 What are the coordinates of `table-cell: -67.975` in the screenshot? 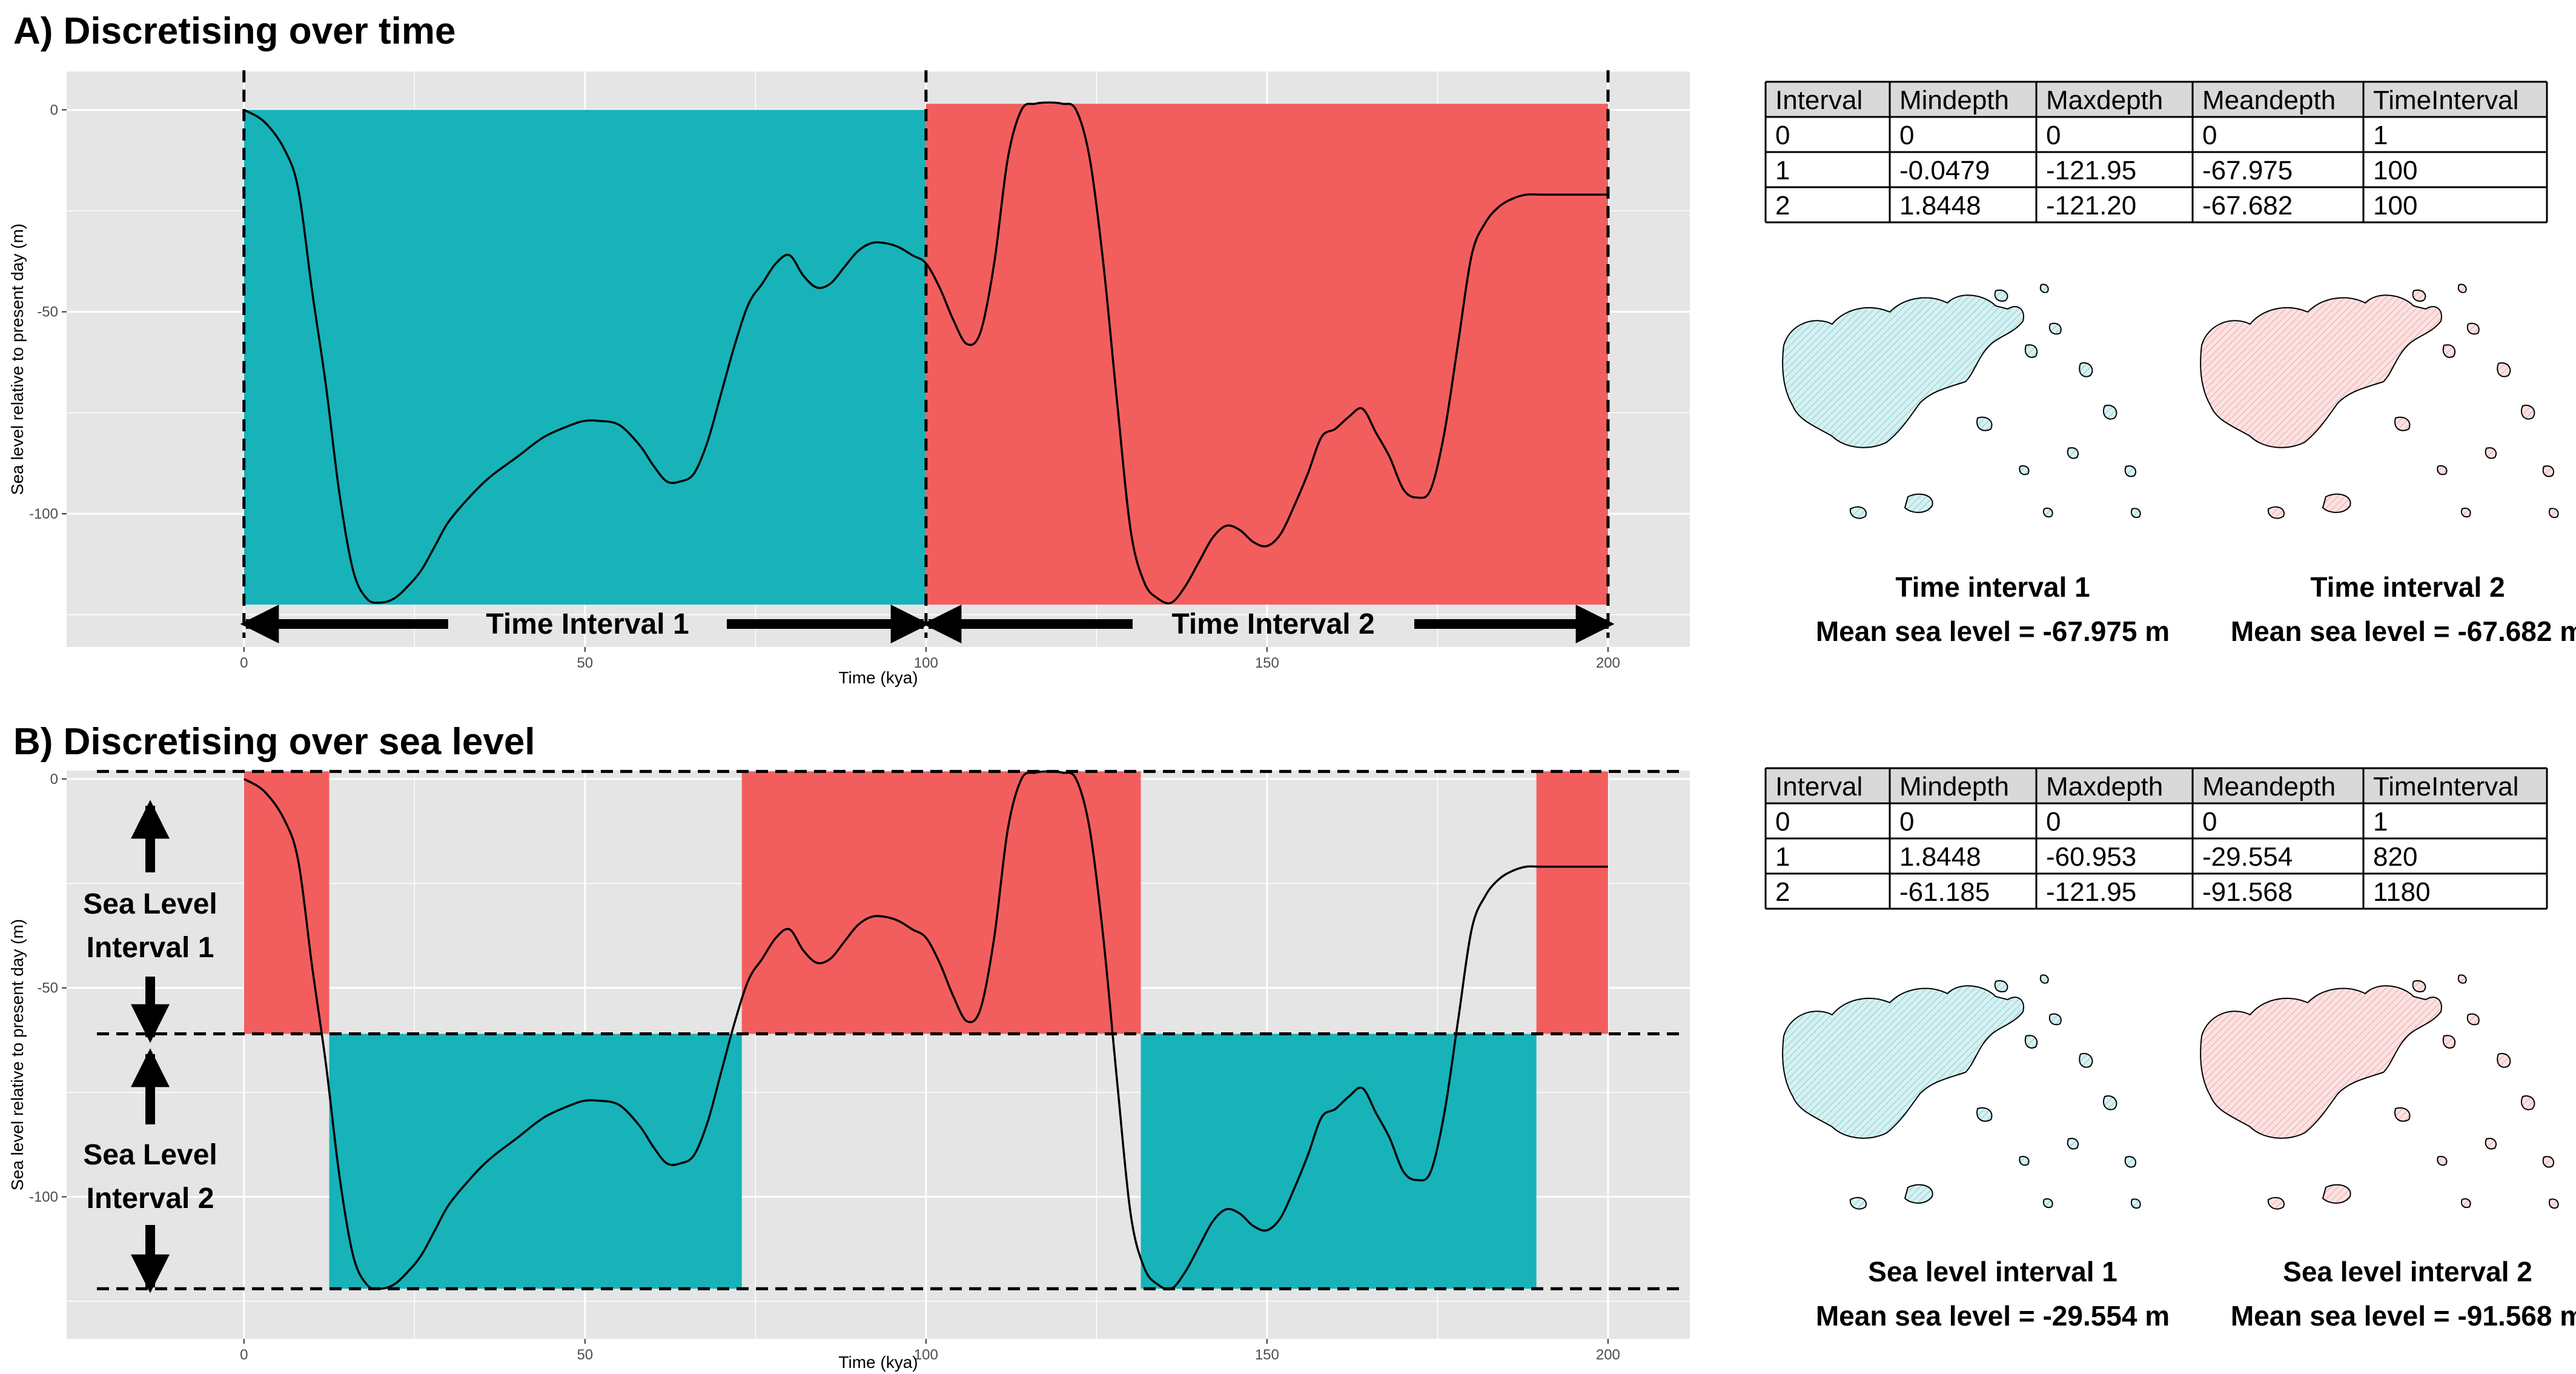 It's located at (2247, 170).